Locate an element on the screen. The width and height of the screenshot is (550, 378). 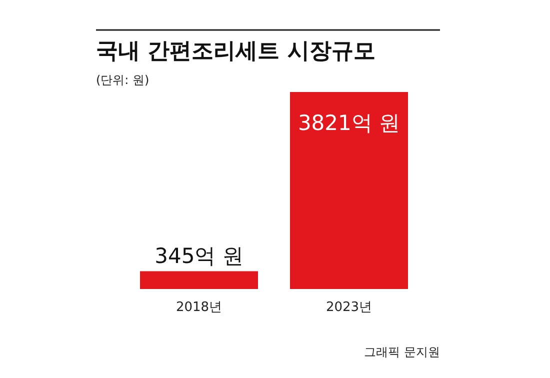
chart-title: 국내 간편조리세트 시장규모 is located at coordinates (236, 51).